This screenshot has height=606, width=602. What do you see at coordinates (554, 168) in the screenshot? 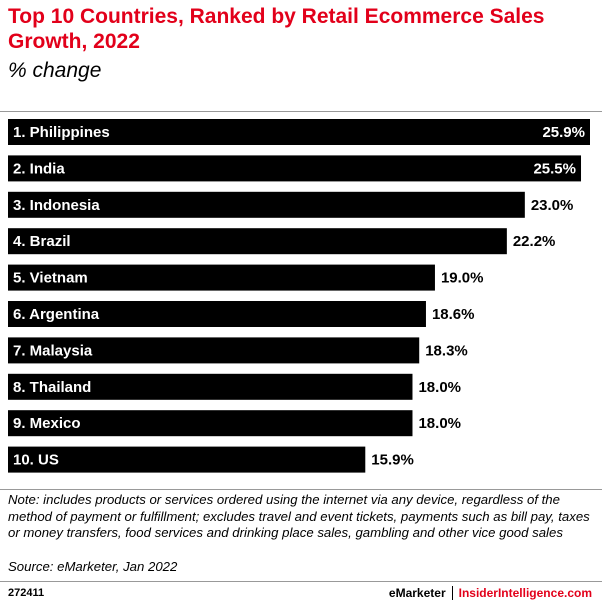
I see `value-label: 25.5%` at bounding box center [554, 168].